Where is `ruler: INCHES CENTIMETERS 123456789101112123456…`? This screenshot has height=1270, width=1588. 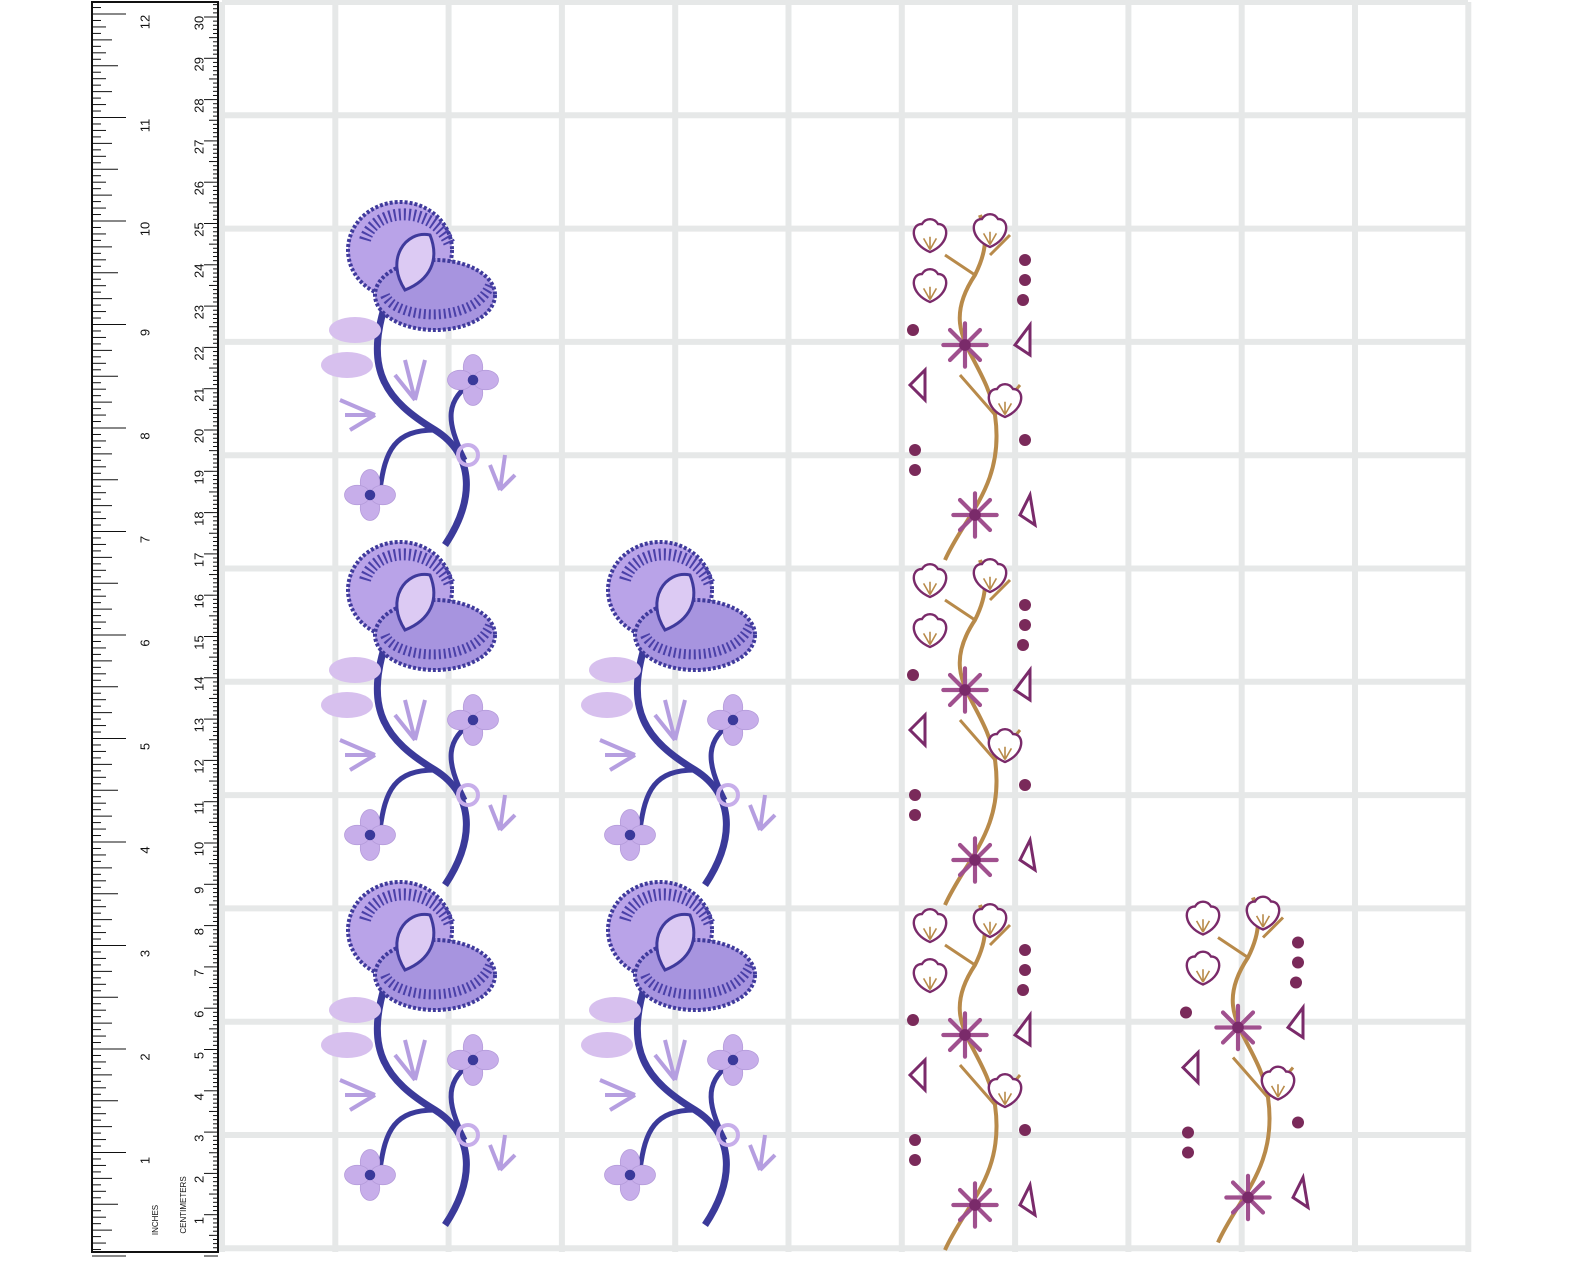 ruler: INCHES CENTIMETERS 123456789101112123456… is located at coordinates (155, 629).